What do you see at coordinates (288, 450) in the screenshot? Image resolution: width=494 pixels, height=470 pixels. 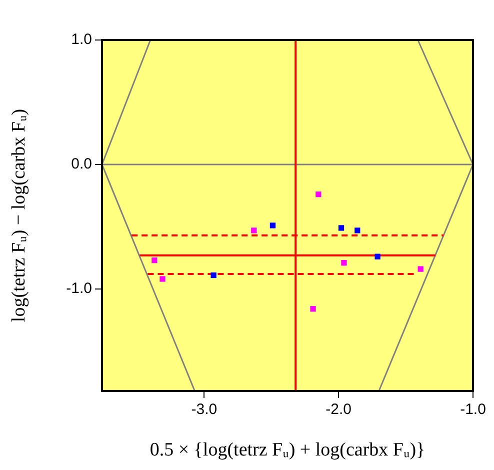 I see `x-axis-title: 0.5 × {log(tetrz Fᵤ) + log(carbx Fᵤ)}` at bounding box center [288, 450].